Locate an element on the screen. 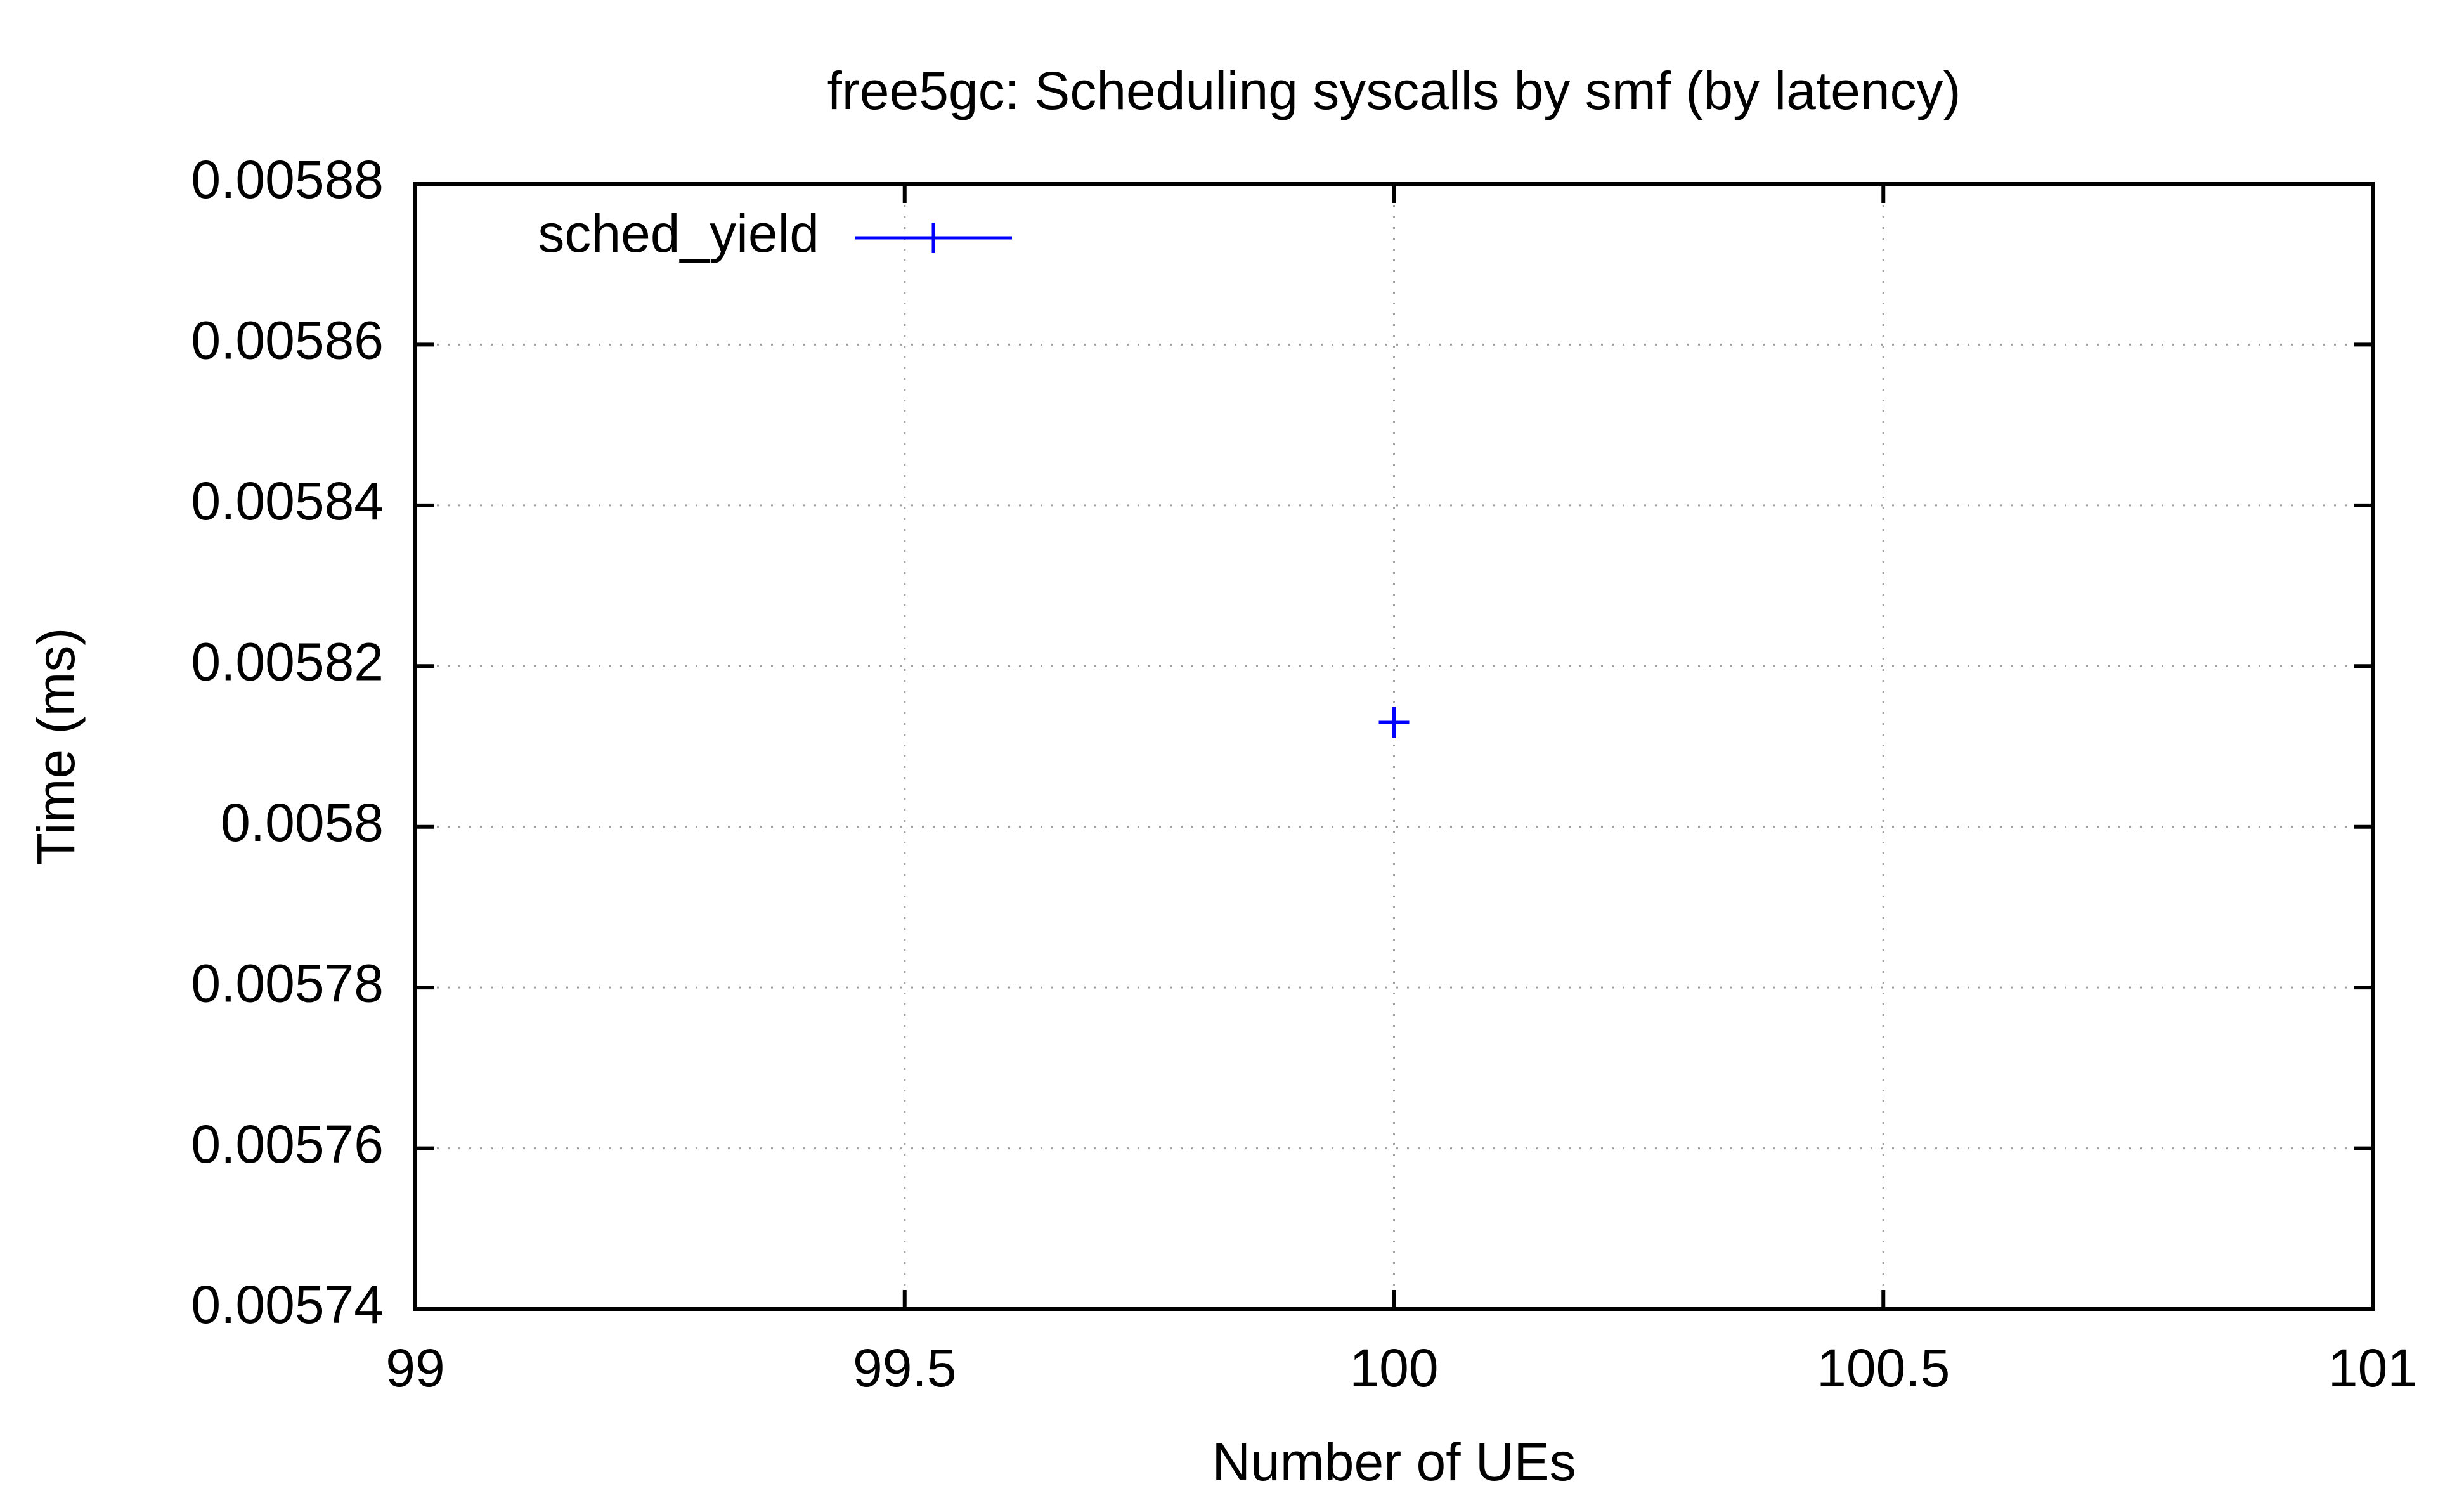  x-tick-label: 100 is located at coordinates (1393, 1368).